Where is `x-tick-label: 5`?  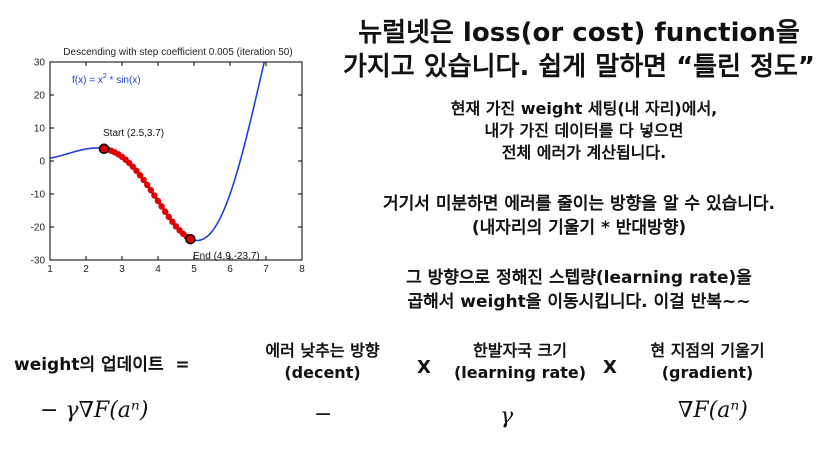 x-tick-label: 5 is located at coordinates (194, 269).